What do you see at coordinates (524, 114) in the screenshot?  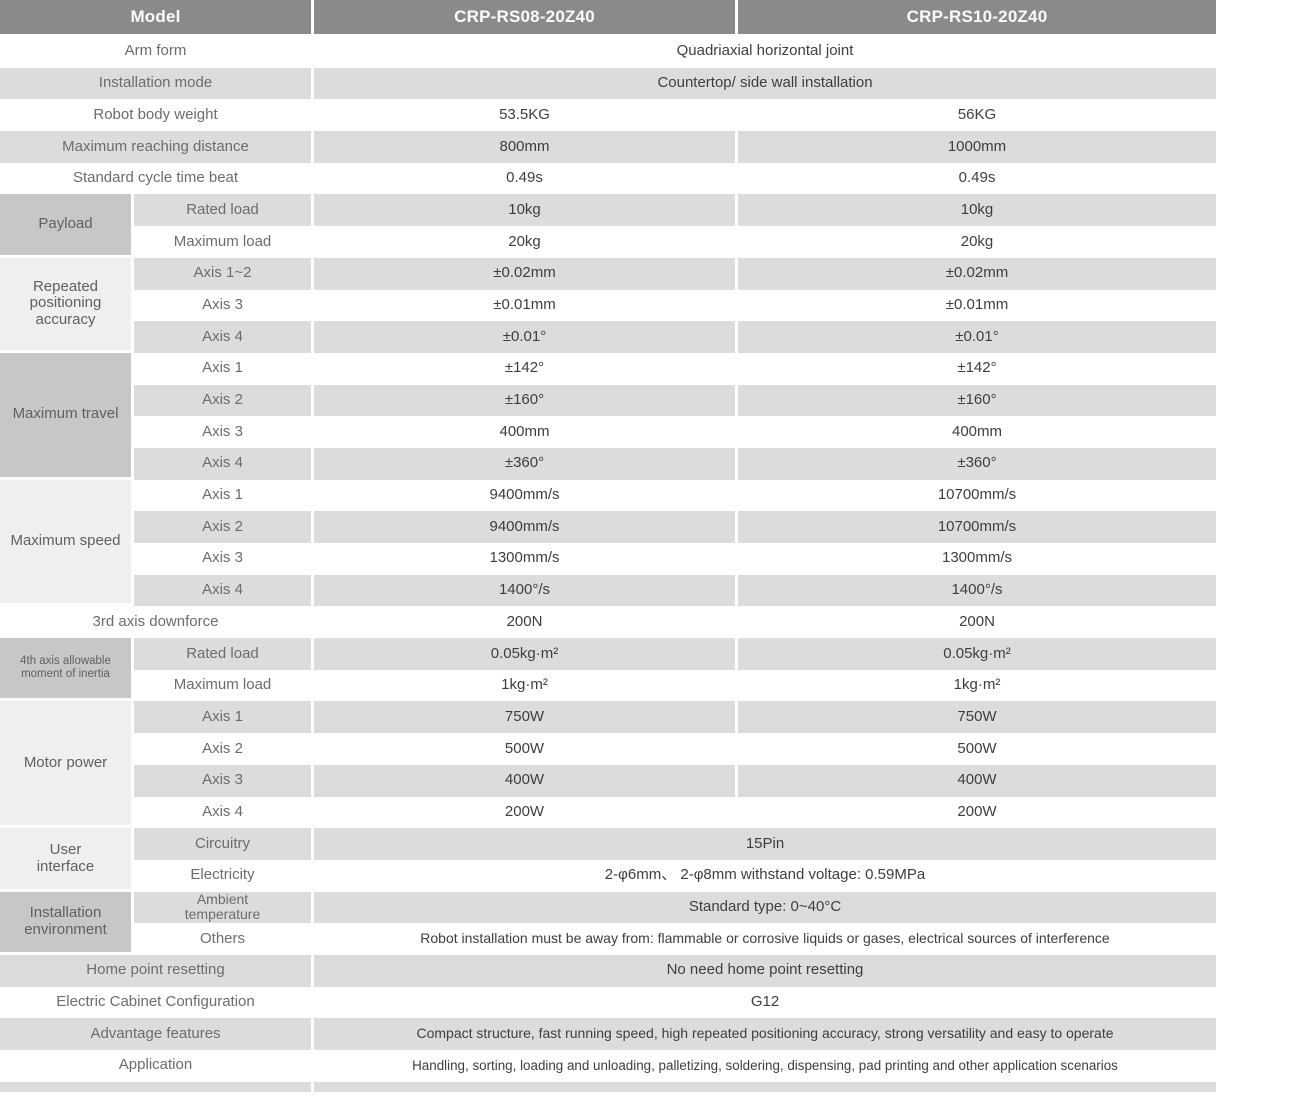 I see `value-cell: 53.5KG` at bounding box center [524, 114].